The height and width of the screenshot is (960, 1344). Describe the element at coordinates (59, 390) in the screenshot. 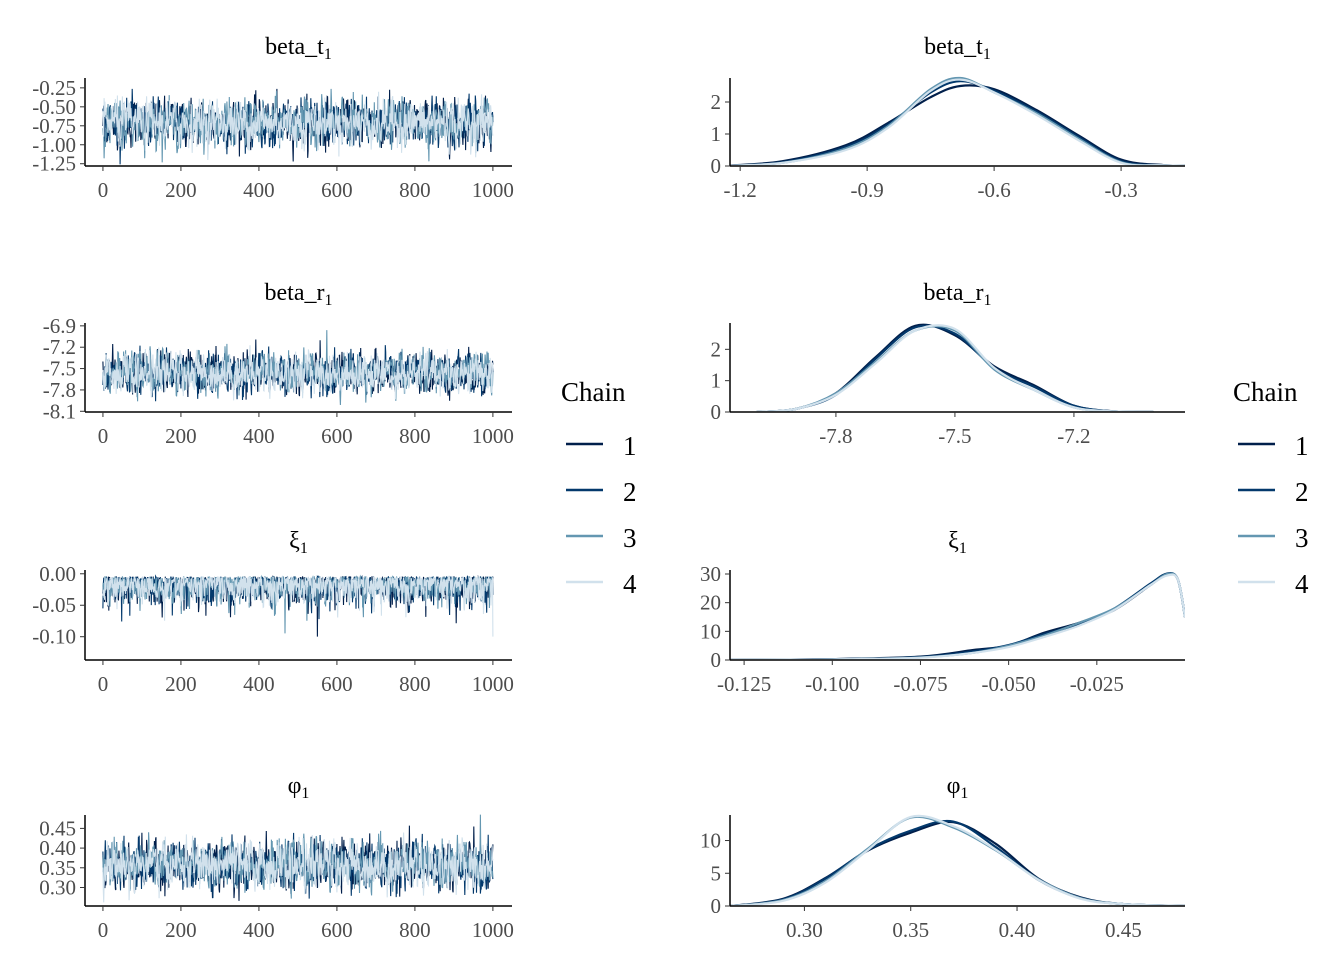

I see `y-tick-label: -7.8` at that location.